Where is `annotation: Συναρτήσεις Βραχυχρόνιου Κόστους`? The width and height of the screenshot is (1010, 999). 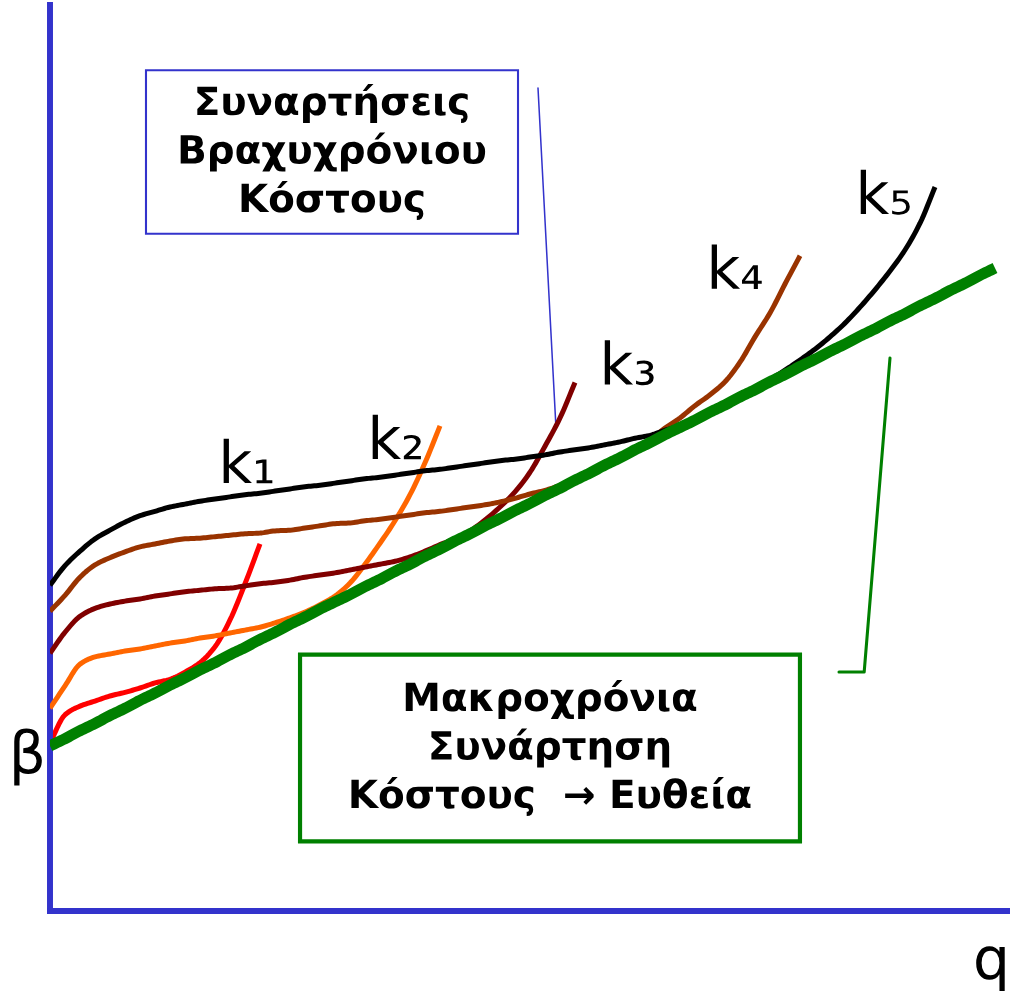
annotation: Συναρτήσεις Βραχυχρόνιου Κόστους is located at coordinates (333, 152).